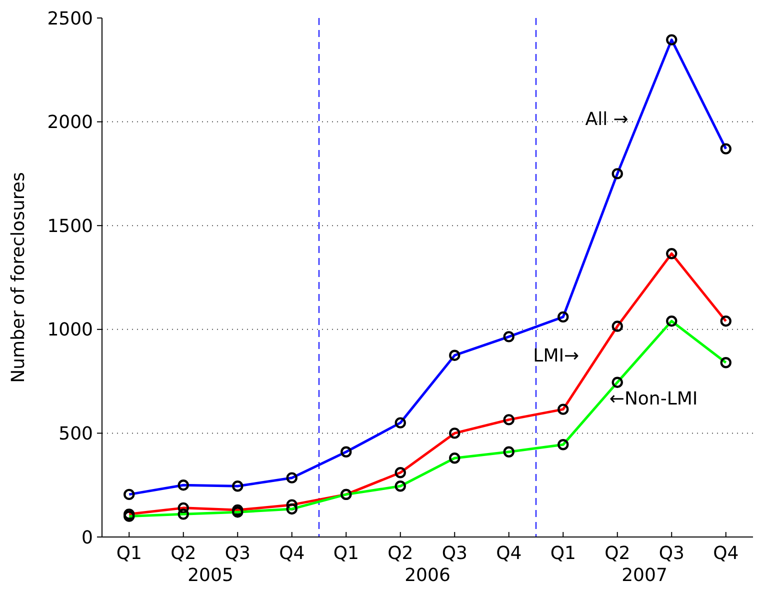 Image resolution: width=767 pixels, height=595 pixels. What do you see at coordinates (70, 19) in the screenshot?
I see `y-tick-label: 2500` at bounding box center [70, 19].